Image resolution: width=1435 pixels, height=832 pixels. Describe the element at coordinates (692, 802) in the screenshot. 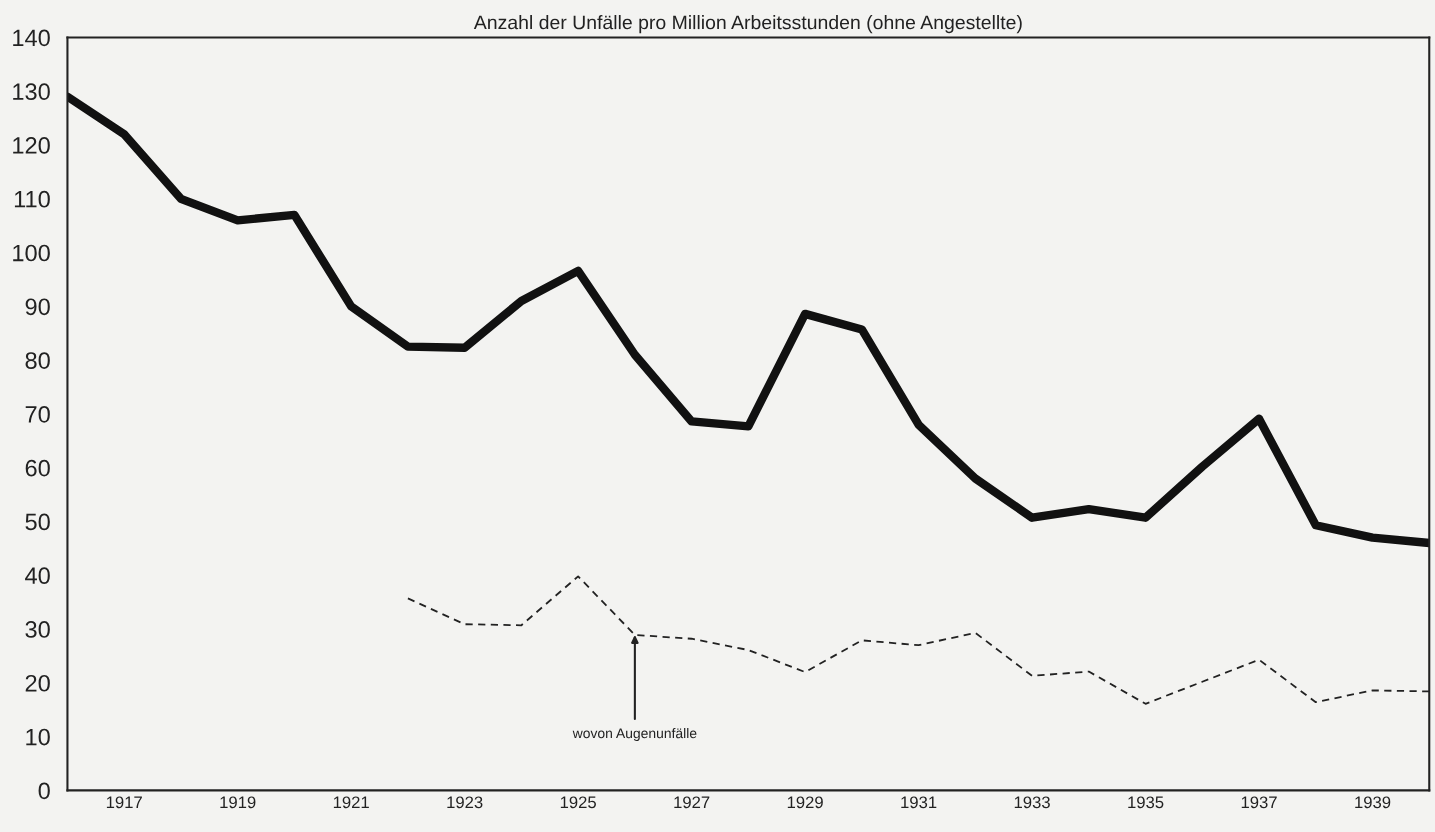

I see `x-tick-label: 1927` at that location.